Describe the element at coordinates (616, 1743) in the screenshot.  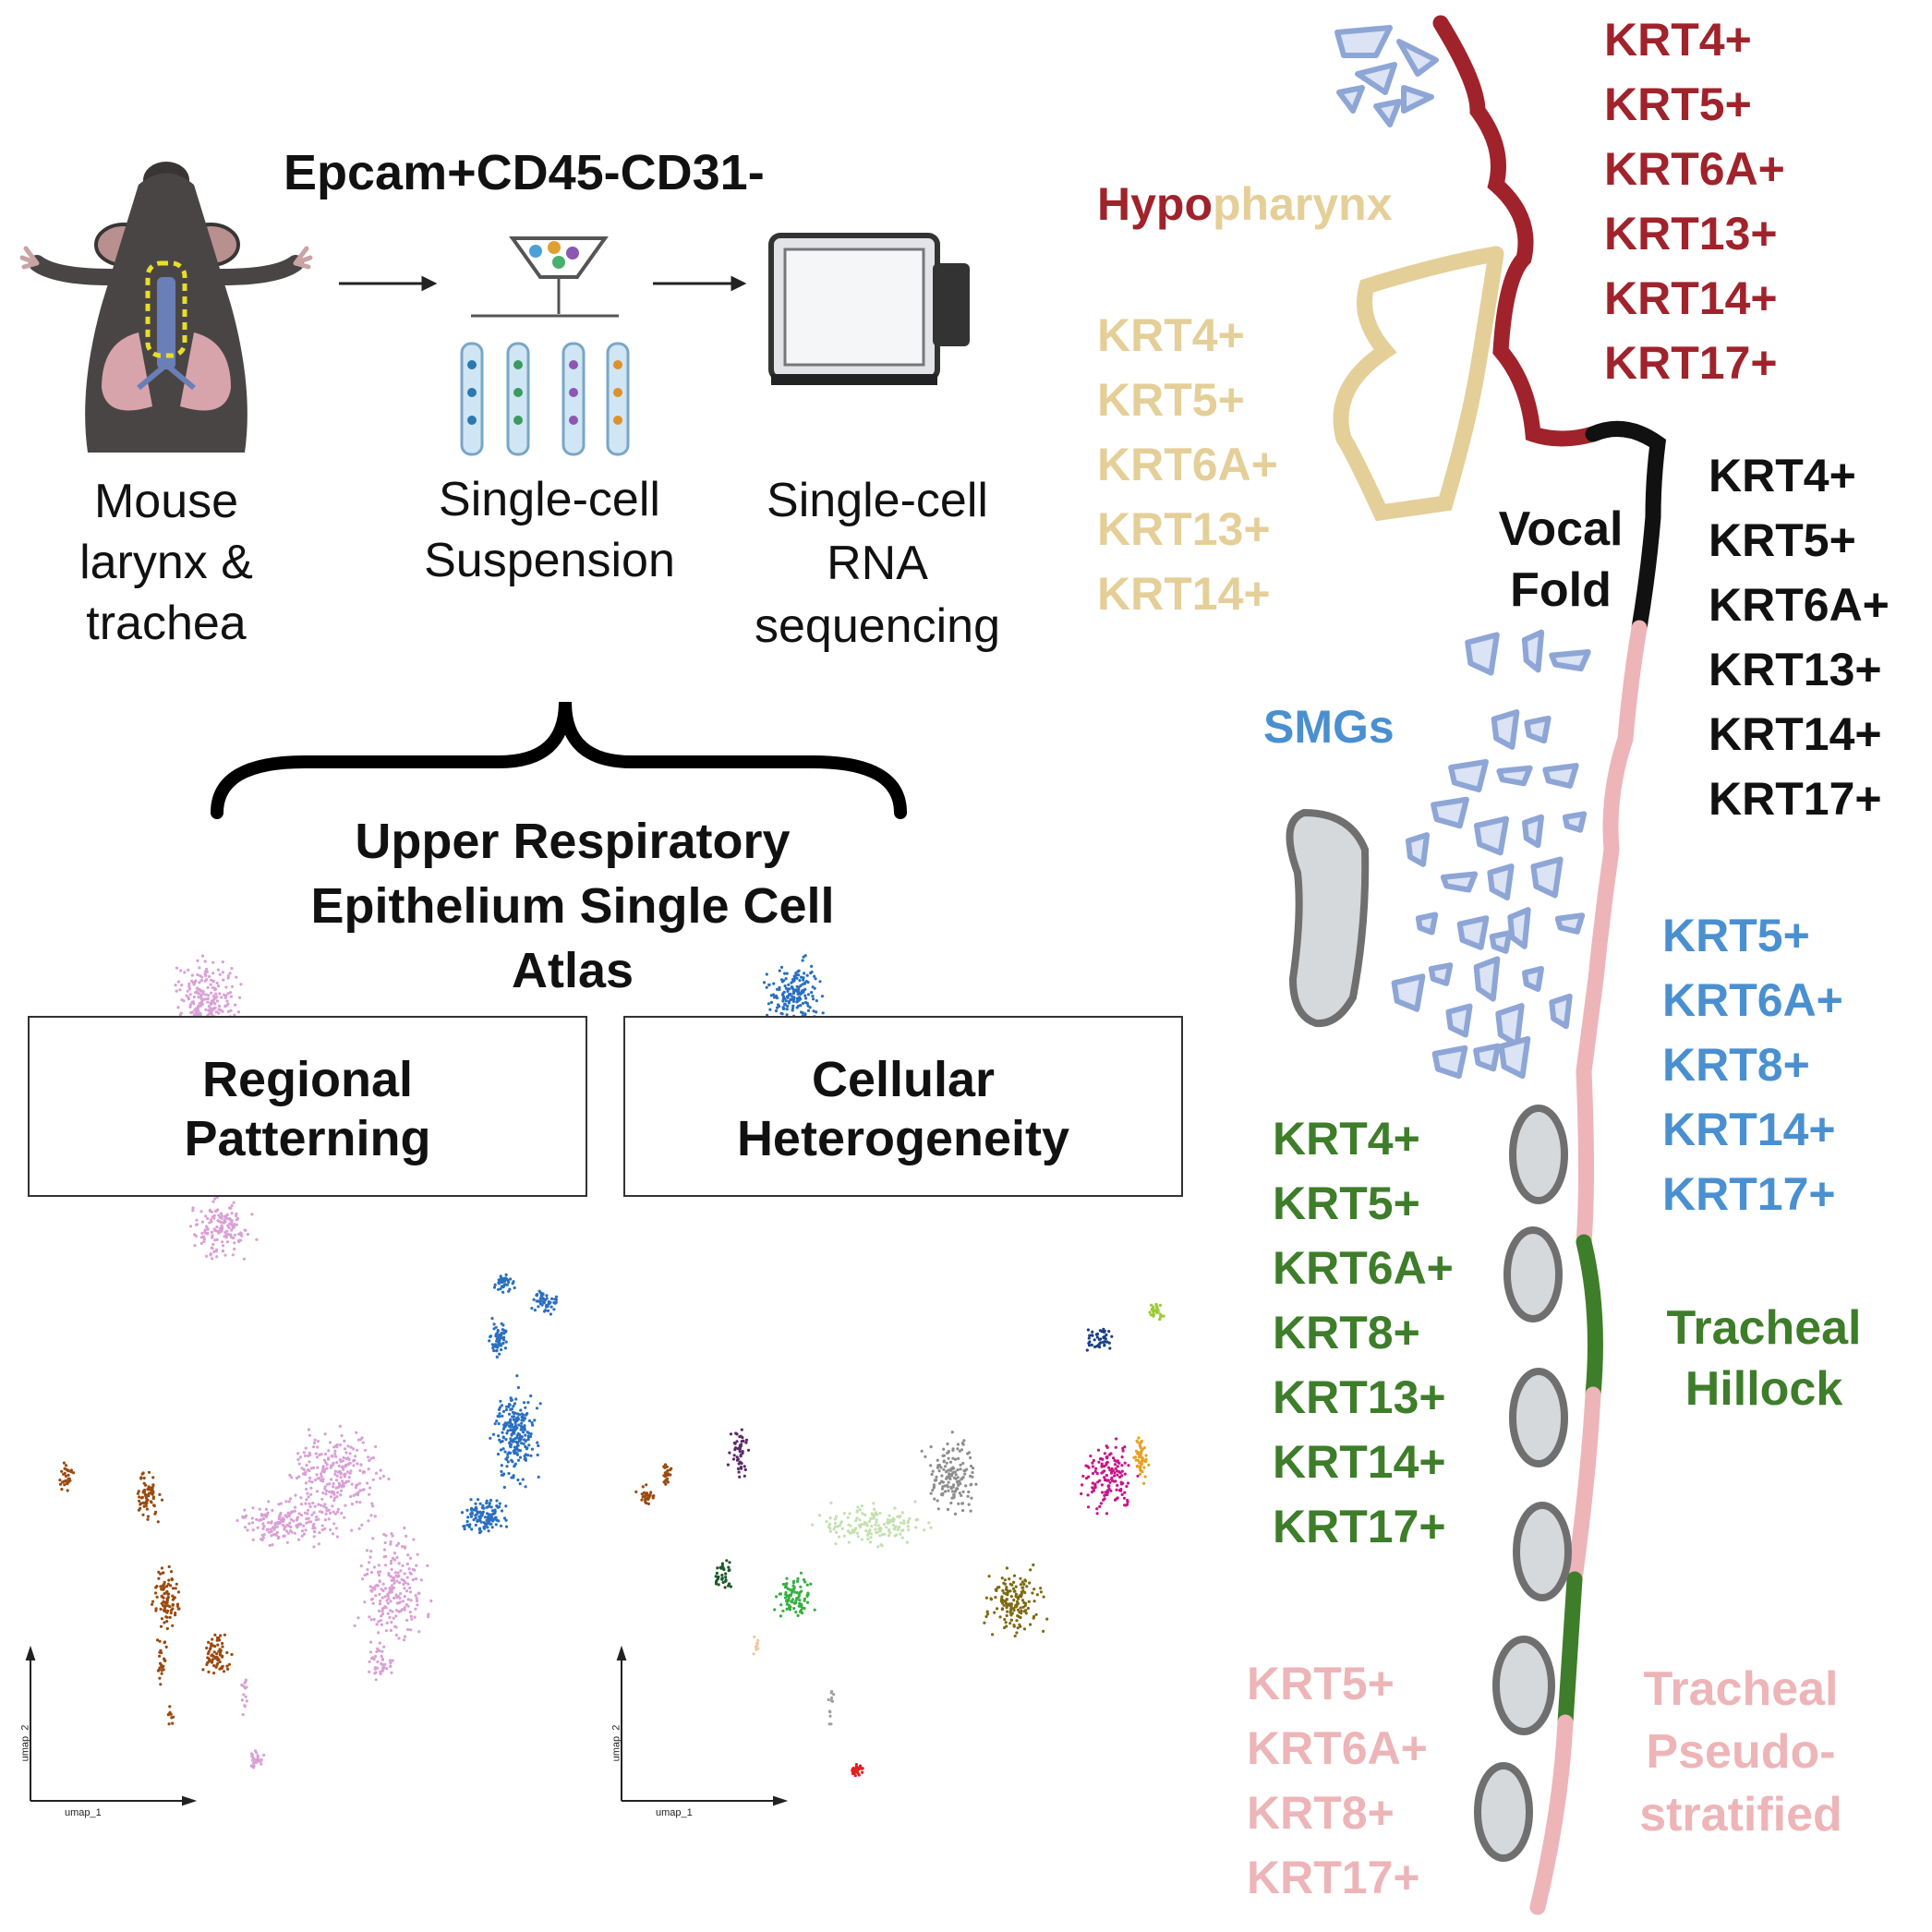
I see `umap-right-ylabel: umap_2` at that location.